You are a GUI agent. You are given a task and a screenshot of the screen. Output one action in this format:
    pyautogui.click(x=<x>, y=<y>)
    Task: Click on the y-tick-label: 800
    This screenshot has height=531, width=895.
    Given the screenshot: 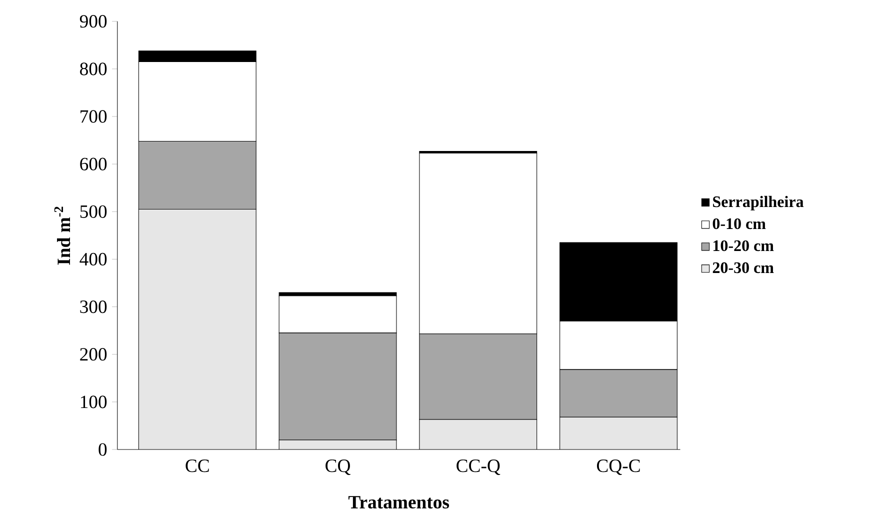 What is the action you would take?
    pyautogui.click(x=93, y=69)
    